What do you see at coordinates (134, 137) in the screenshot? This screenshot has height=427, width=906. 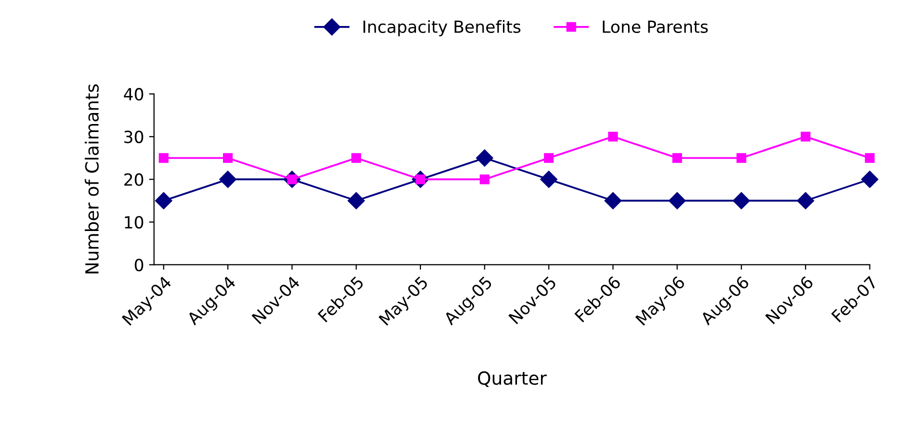 I see `y-tick-label: 30` at bounding box center [134, 137].